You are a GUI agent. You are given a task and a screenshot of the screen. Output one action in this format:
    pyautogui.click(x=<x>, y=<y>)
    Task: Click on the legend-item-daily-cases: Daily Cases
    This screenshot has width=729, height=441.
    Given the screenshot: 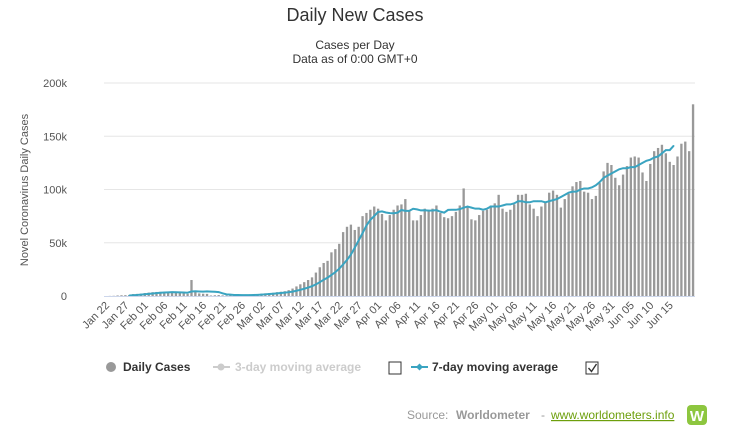 What is the action you would take?
    pyautogui.click(x=148, y=367)
    